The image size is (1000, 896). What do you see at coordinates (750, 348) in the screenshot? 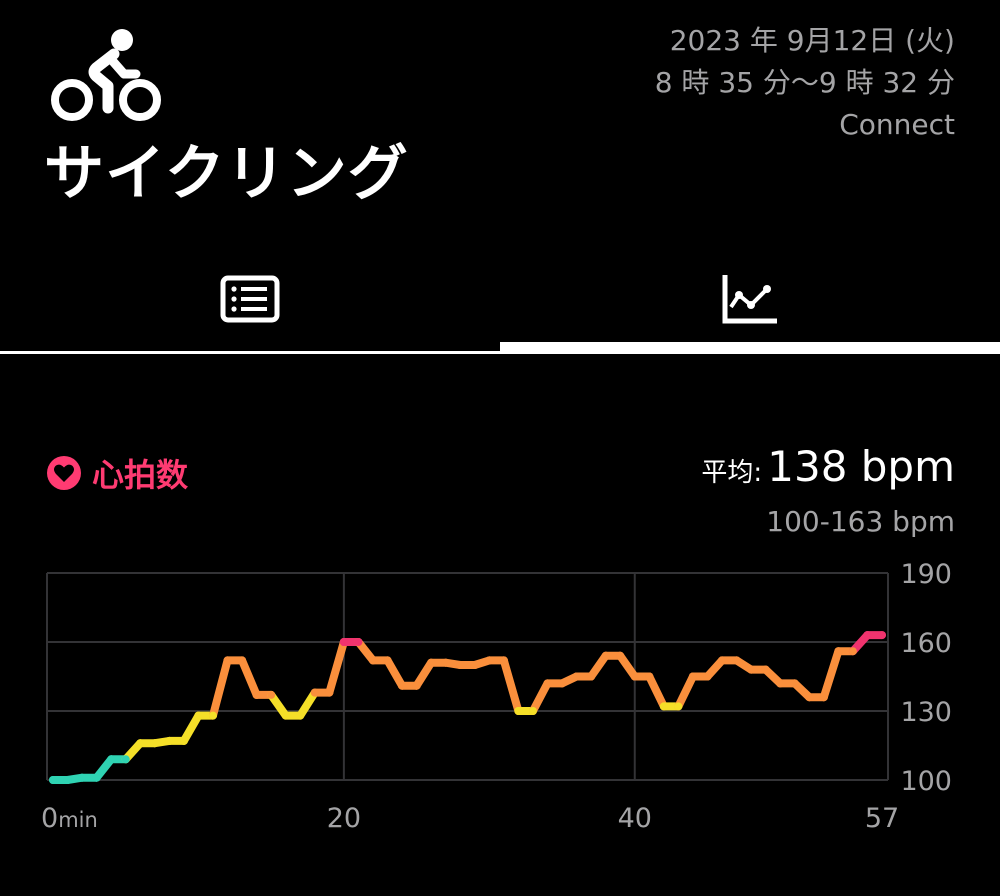
I see `tab-selected-indicator` at bounding box center [750, 348].